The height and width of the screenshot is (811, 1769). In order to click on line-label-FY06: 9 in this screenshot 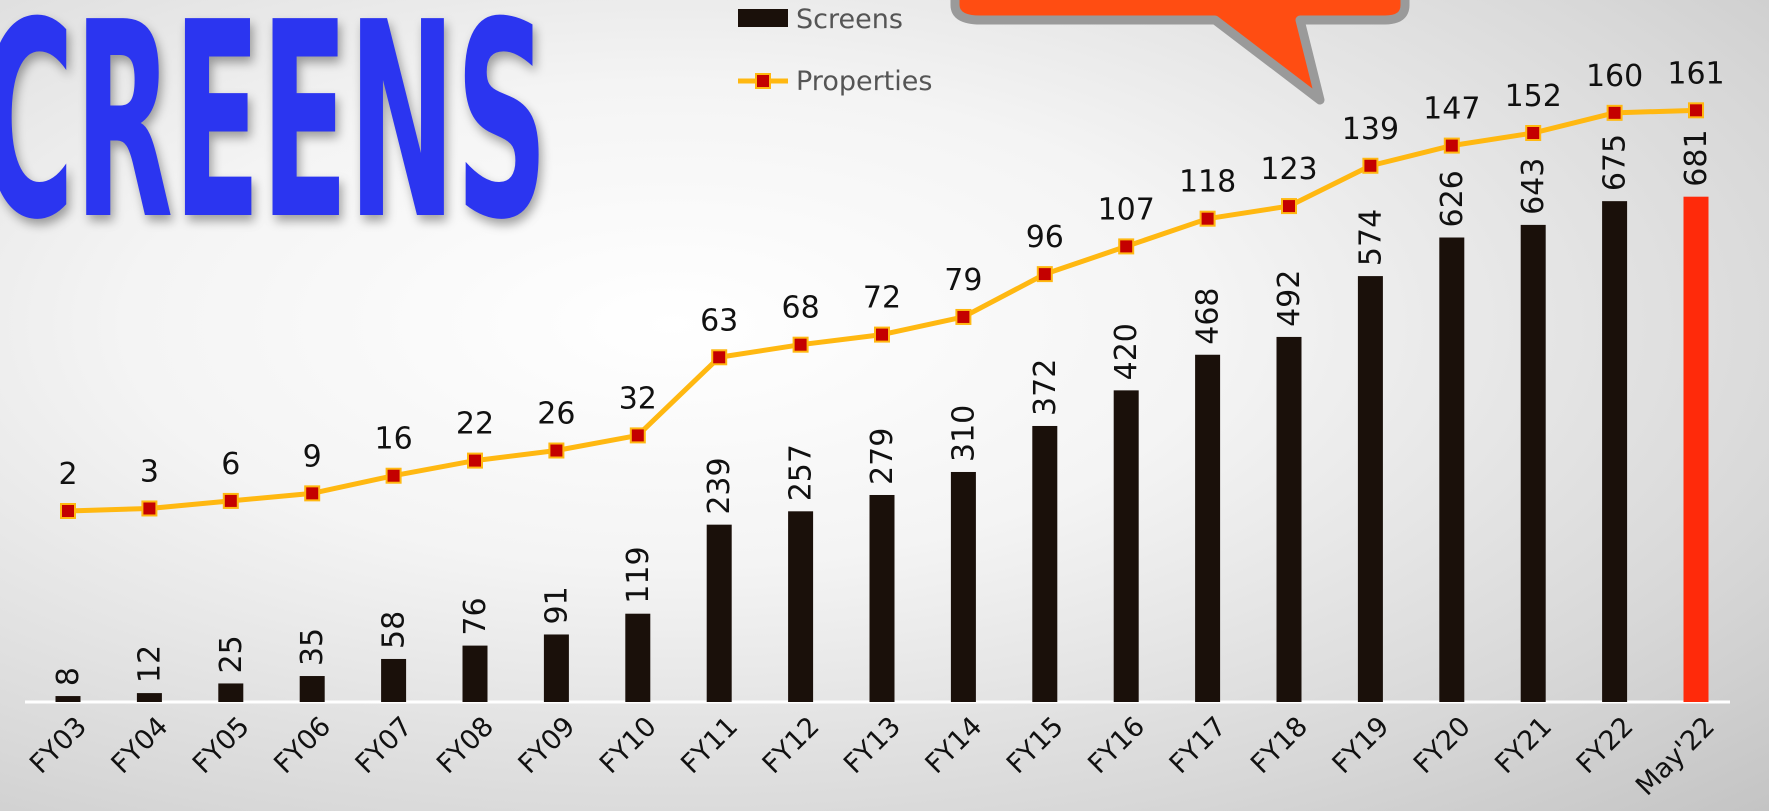, I will do `click(312, 456)`.